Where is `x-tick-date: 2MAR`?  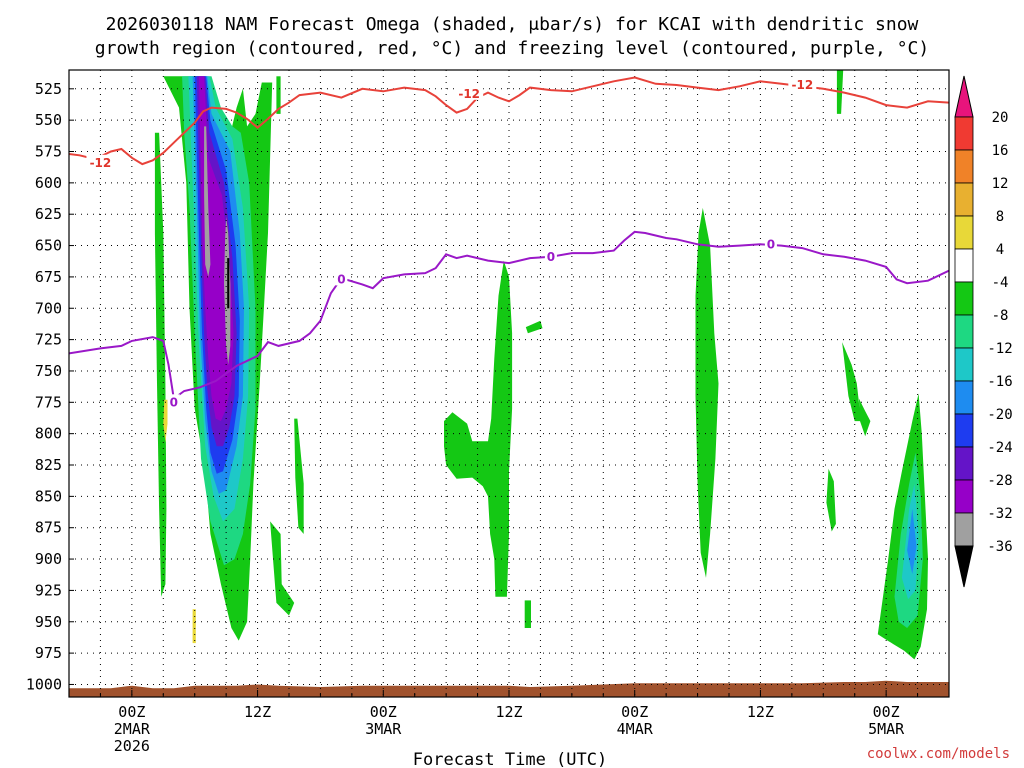 x-tick-date: 2MAR is located at coordinates (132, 729).